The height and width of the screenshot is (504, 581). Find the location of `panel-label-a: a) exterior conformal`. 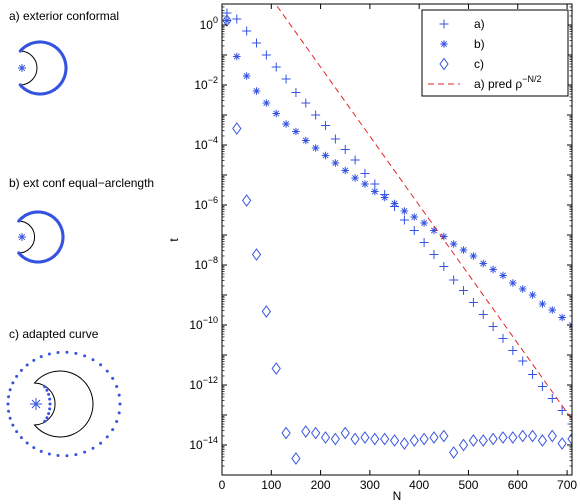

panel-label-a: a) exterior conformal is located at coordinates (64, 16).